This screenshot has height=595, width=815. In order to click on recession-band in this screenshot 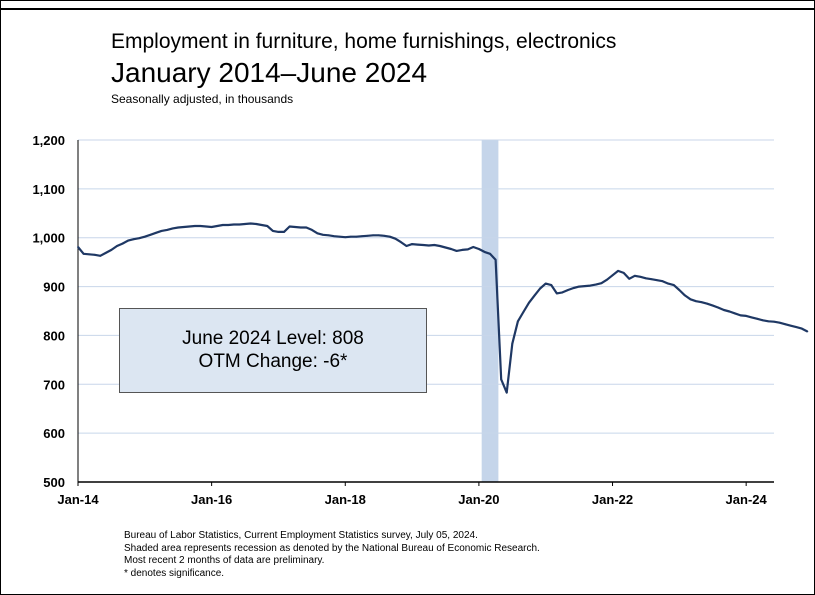, I will do `click(490, 311)`.